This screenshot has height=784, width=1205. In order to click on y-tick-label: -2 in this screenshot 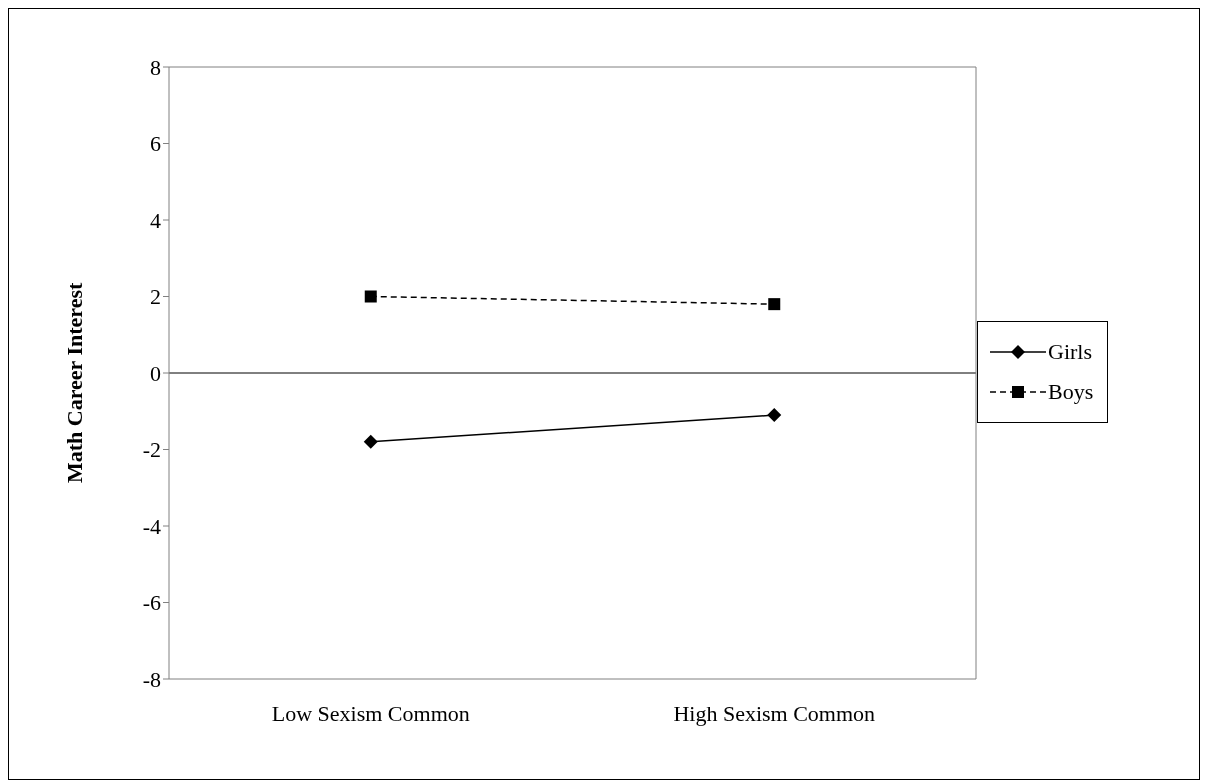, I will do `click(151, 450)`.